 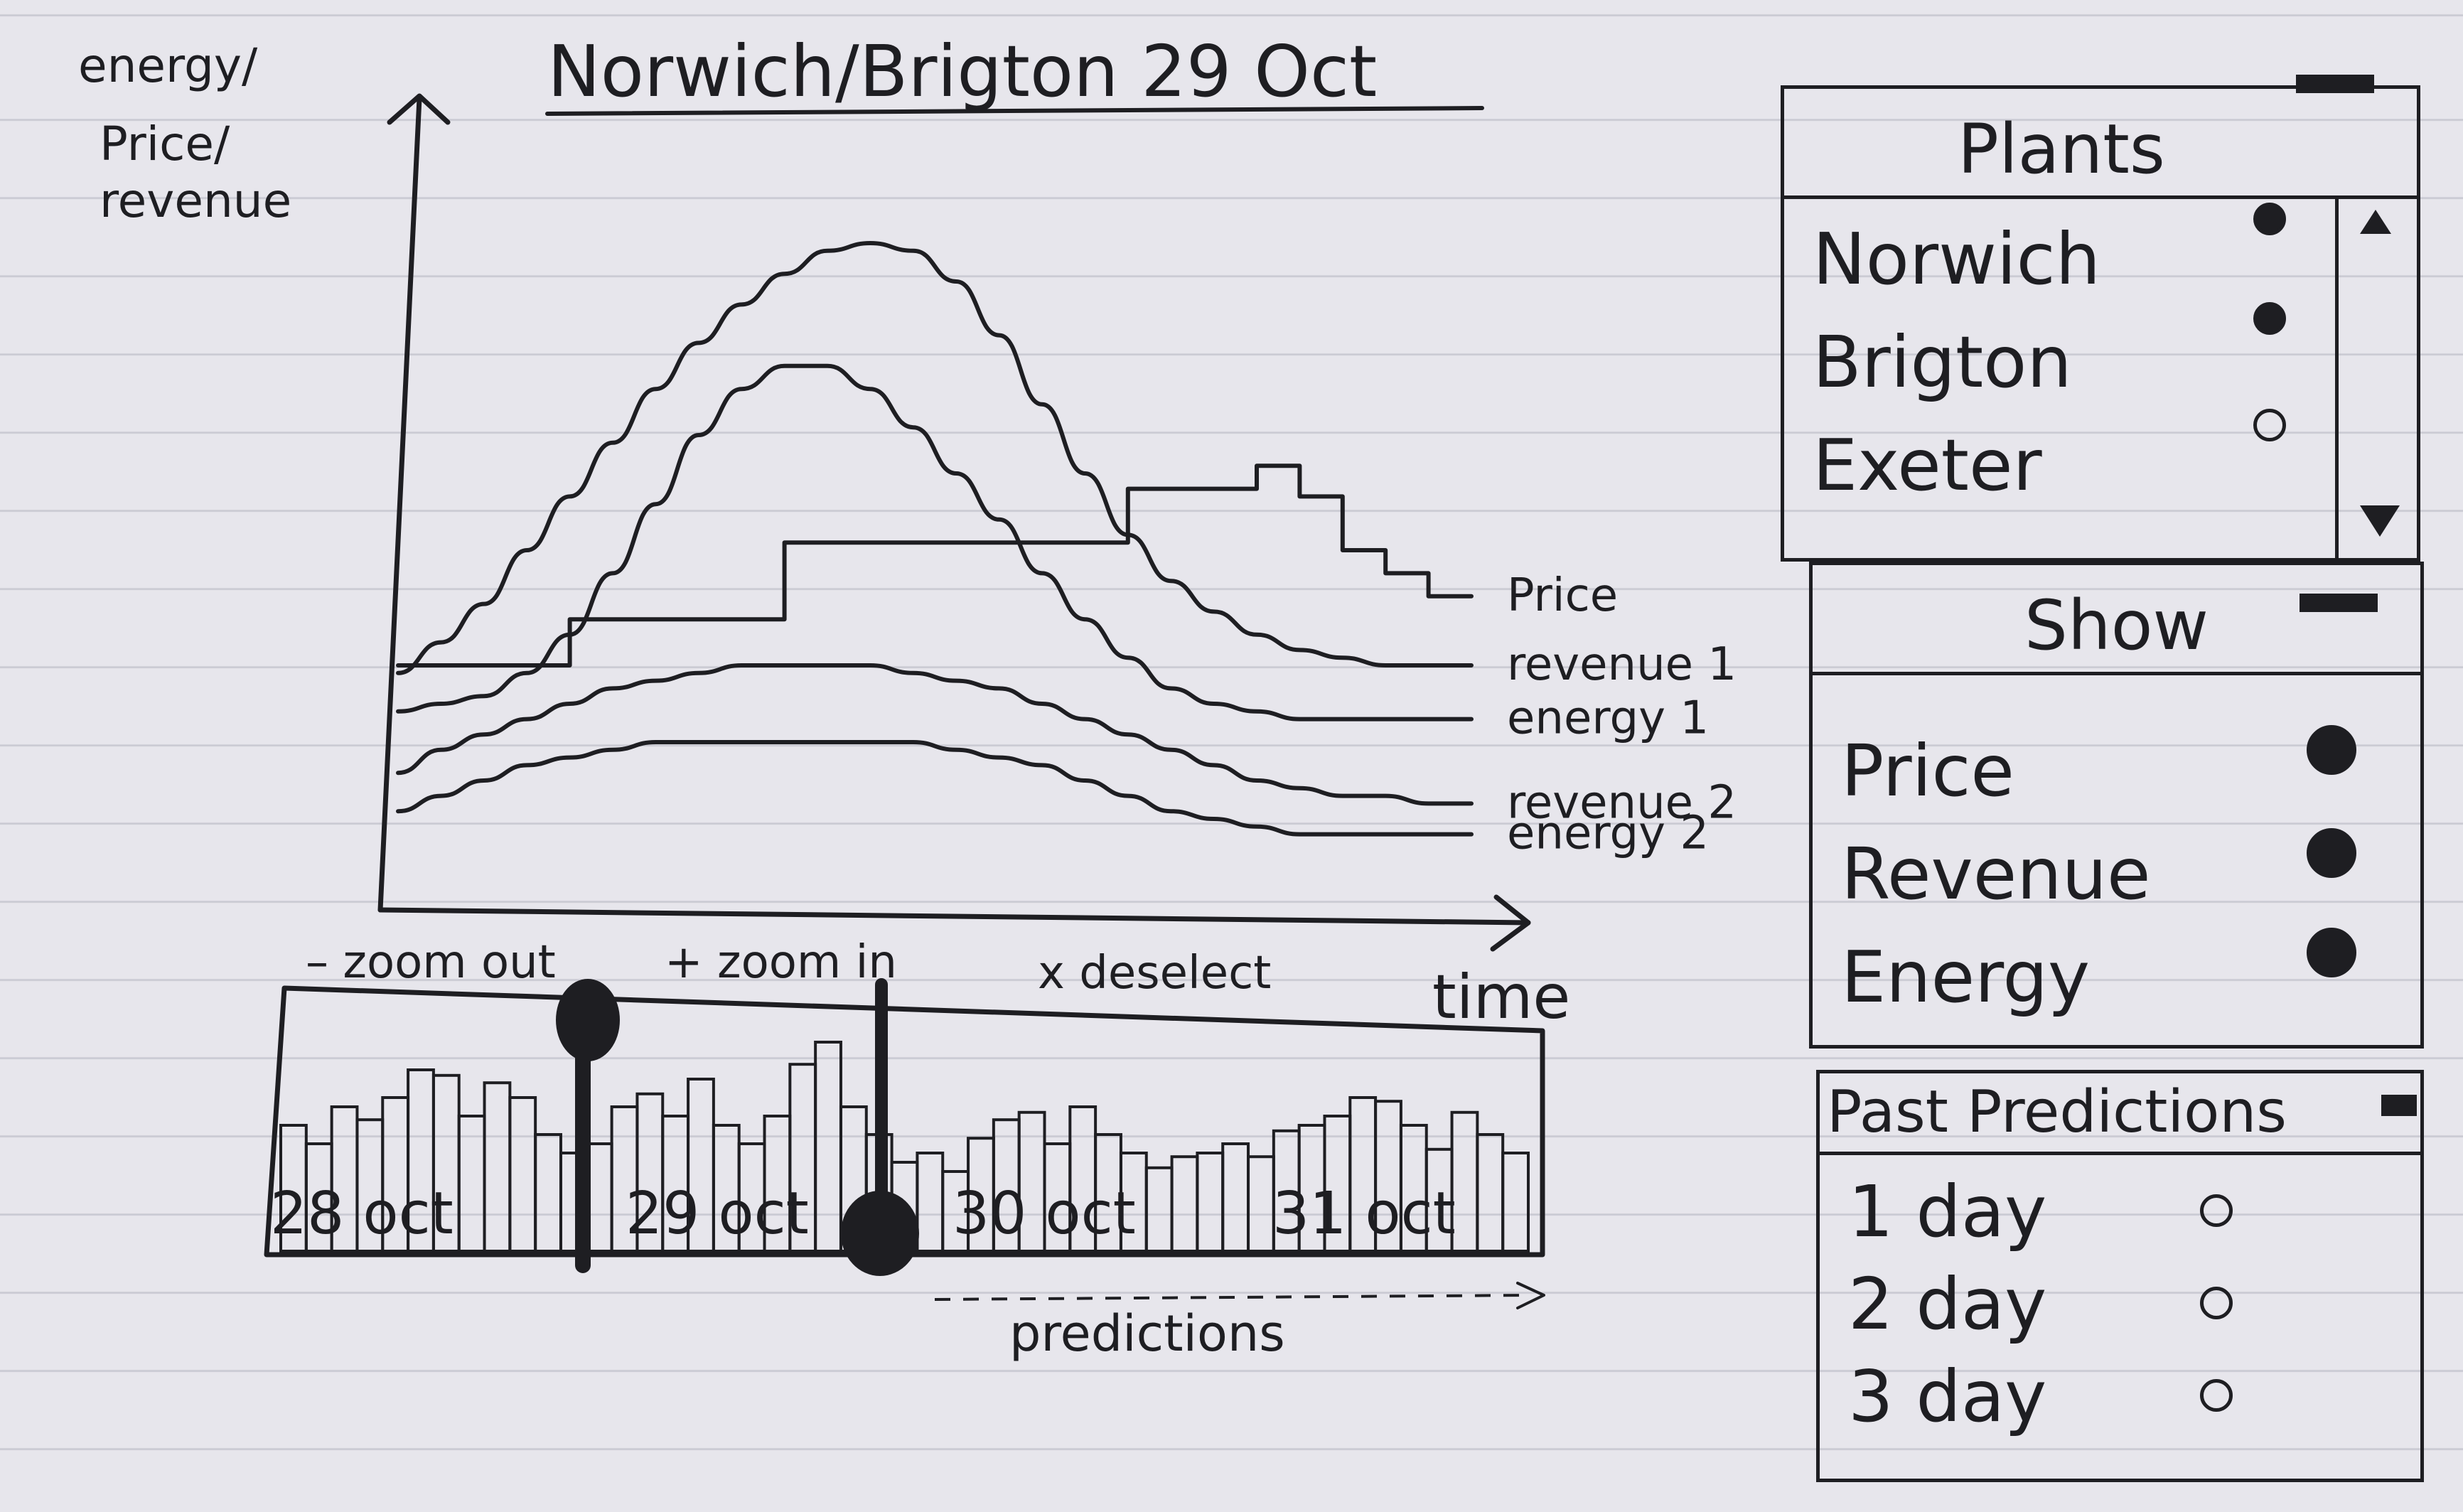 I want to click on series-label-revenue-2: revenue 2, so click(x=1622, y=803).